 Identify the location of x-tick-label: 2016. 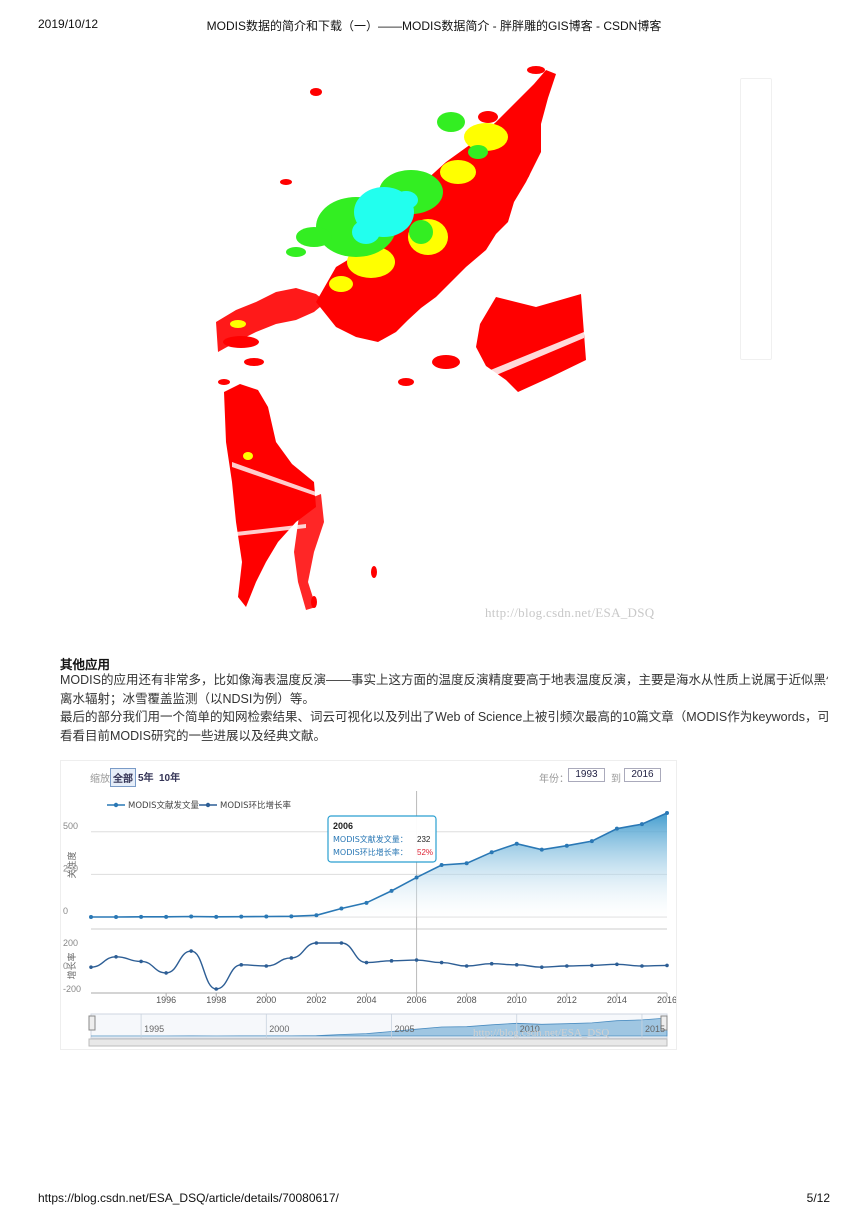
(666, 1000).